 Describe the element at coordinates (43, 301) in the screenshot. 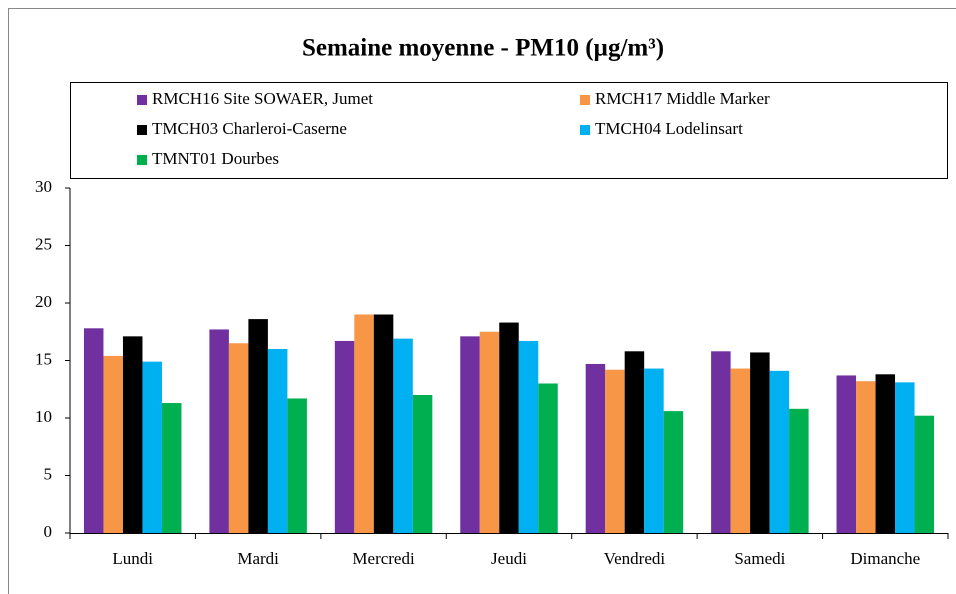

I see `y-tick-label: 20` at that location.